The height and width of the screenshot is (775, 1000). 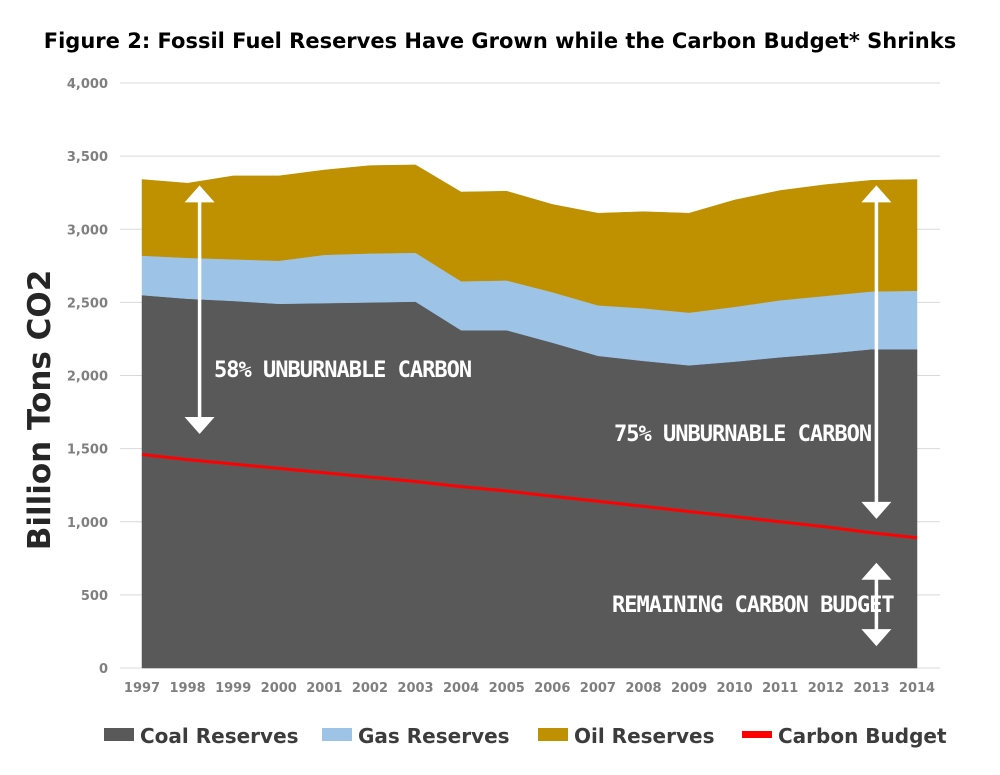 What do you see at coordinates (87, 450) in the screenshot?
I see `y-tick-label: 1,500` at bounding box center [87, 450].